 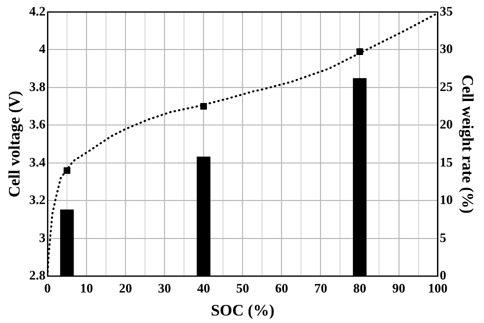 What do you see at coordinates (447, 10) in the screenshot?
I see `y2-tick-label: 35` at bounding box center [447, 10].